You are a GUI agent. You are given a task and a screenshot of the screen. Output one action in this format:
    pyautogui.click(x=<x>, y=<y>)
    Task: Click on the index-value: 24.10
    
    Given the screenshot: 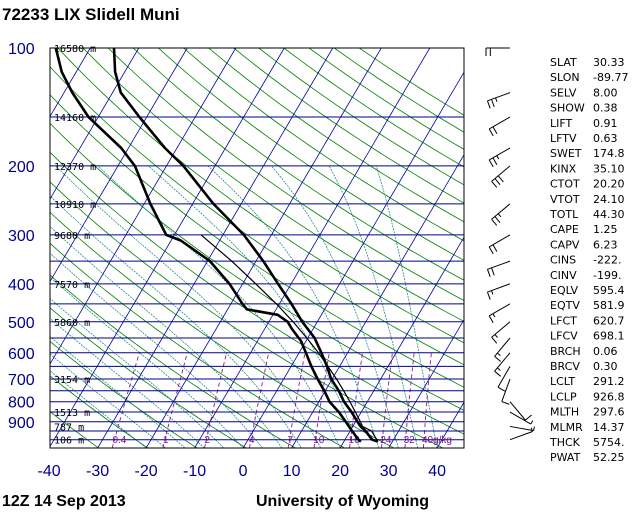 What is the action you would take?
    pyautogui.click(x=609, y=199)
    